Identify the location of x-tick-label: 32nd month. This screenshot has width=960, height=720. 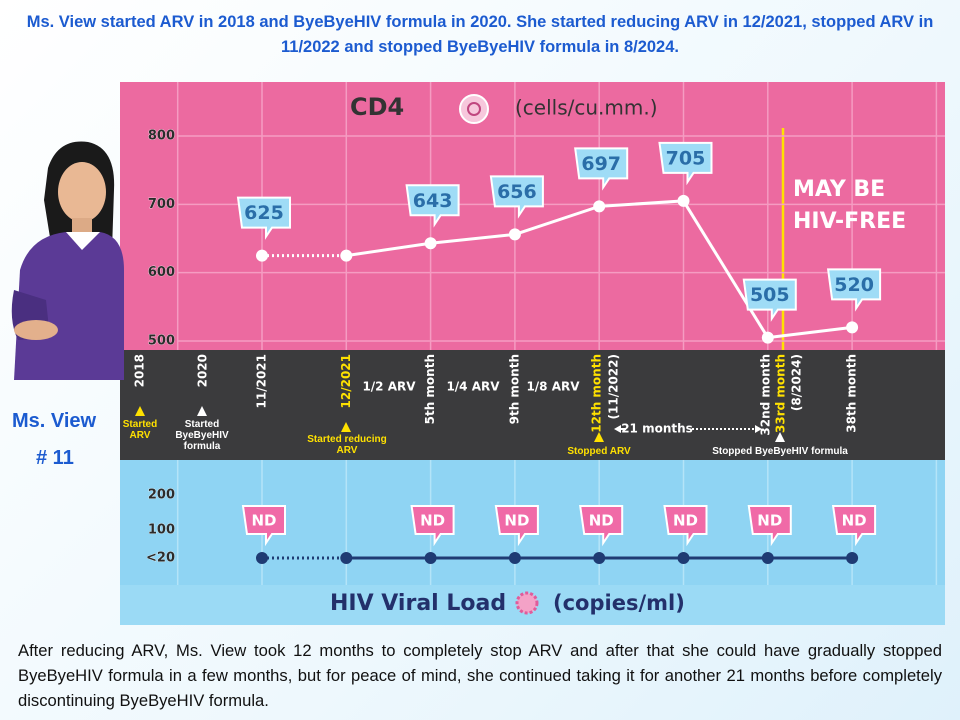
(766, 395).